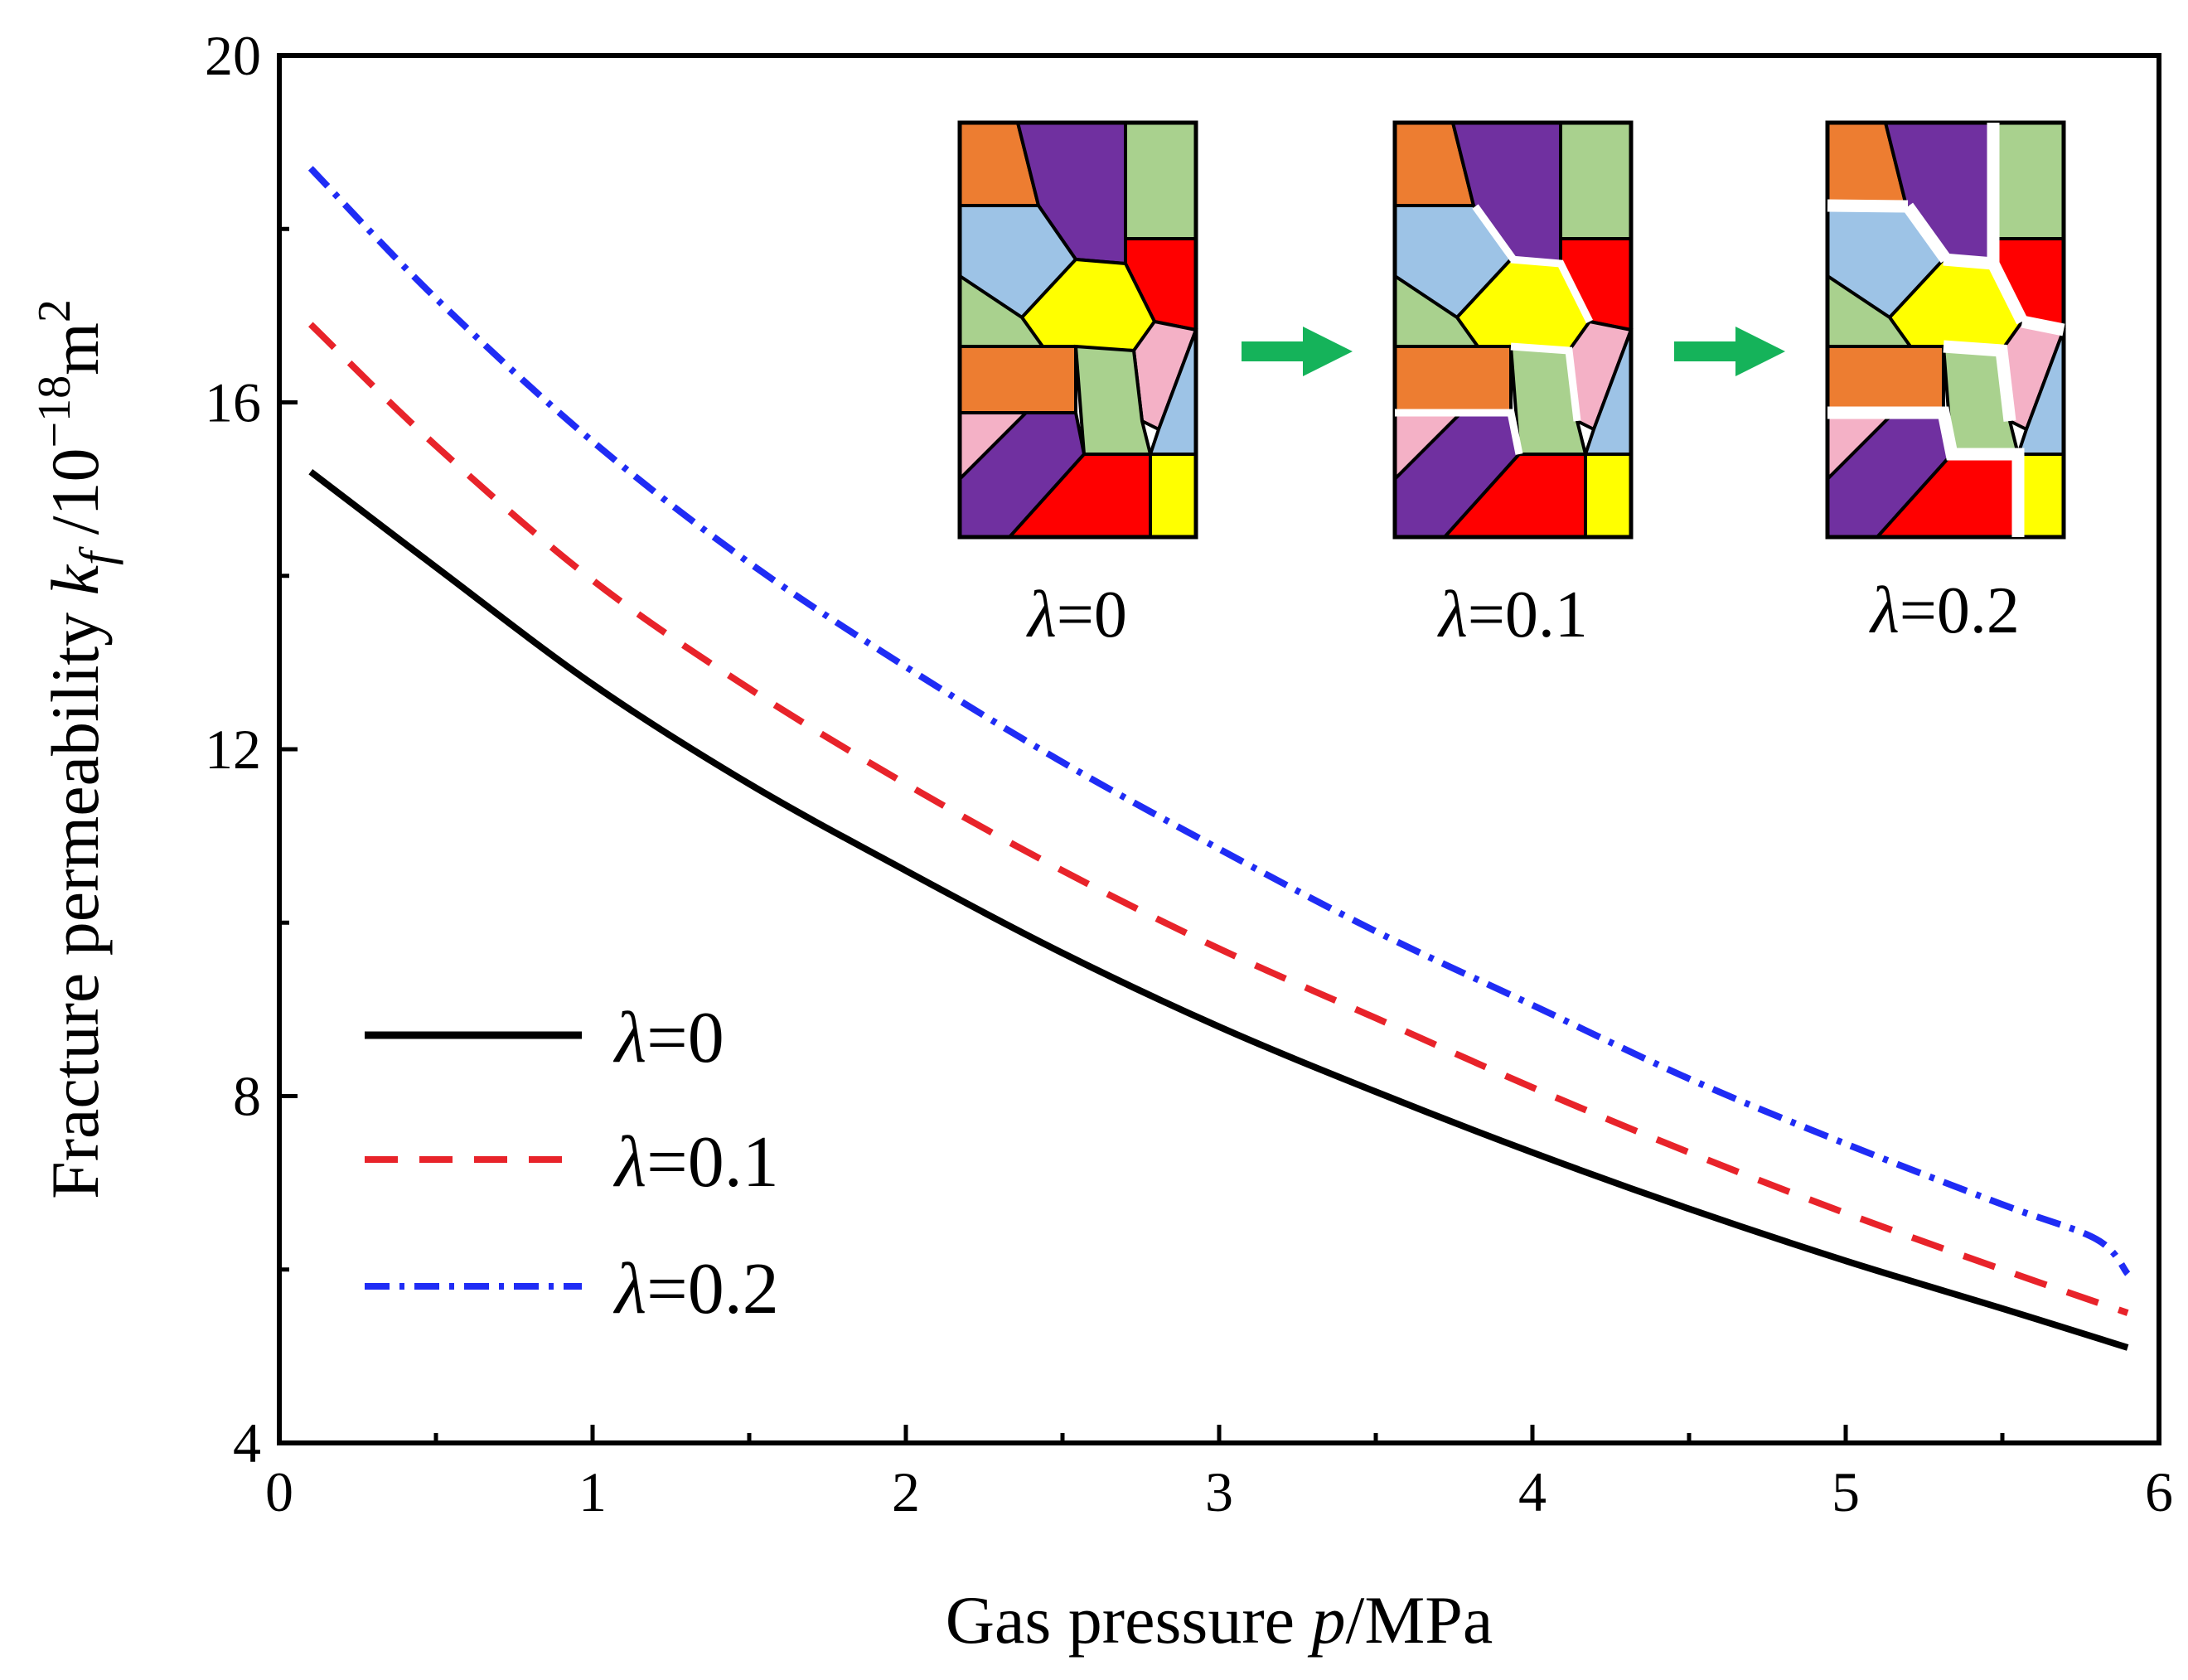 The height and width of the screenshot is (1680, 2188). I want to click on legend-label-lambda01: λ=0.1, so click(695, 1162).